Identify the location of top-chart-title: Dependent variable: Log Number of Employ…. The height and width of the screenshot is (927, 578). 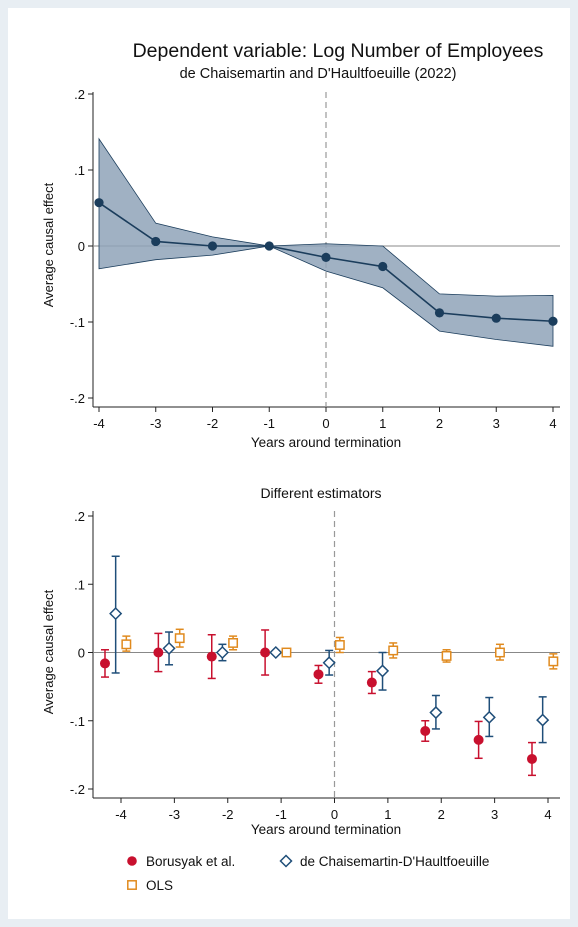
(338, 51).